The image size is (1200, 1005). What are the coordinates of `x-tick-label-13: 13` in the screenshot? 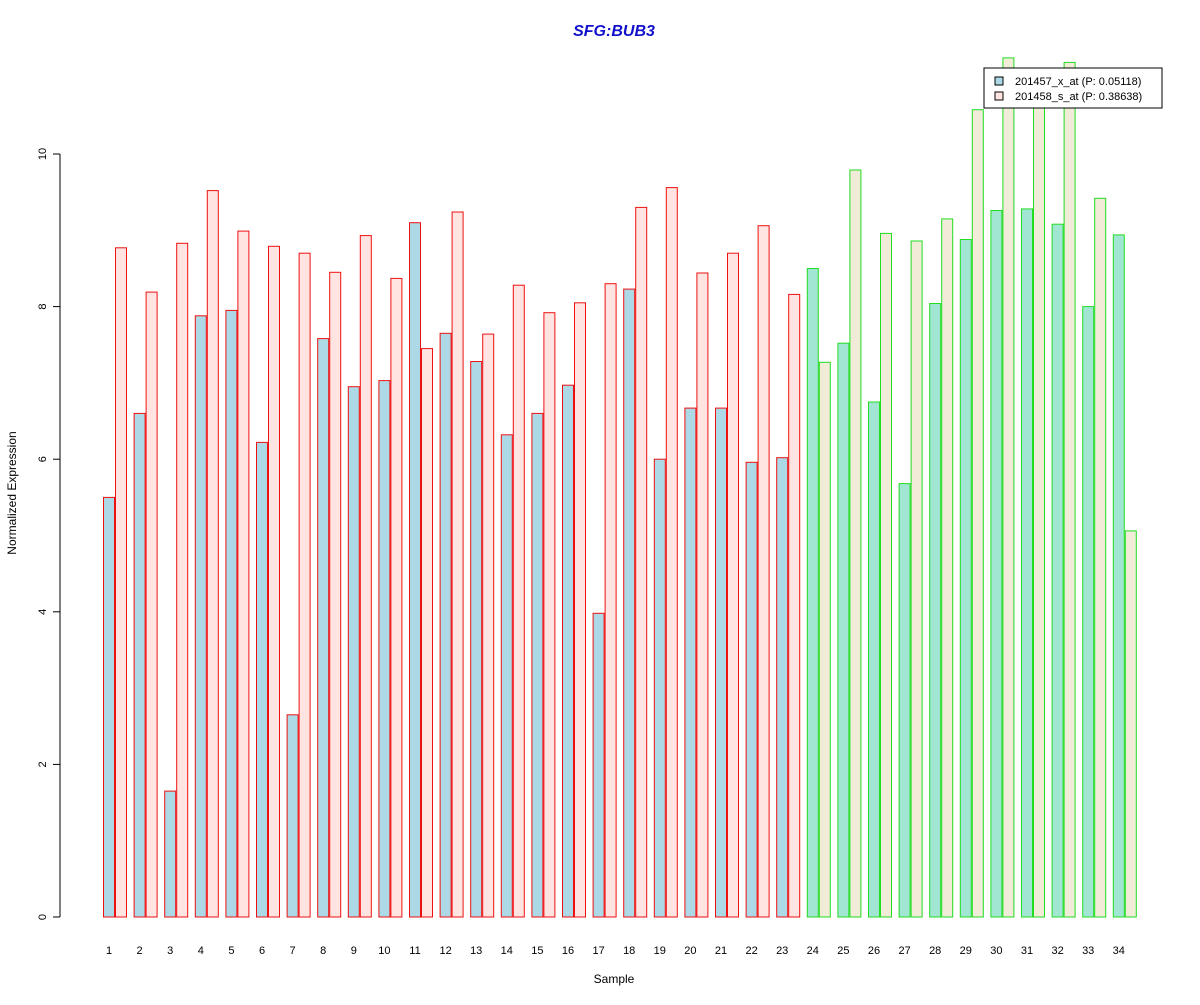 It's located at (476, 951).